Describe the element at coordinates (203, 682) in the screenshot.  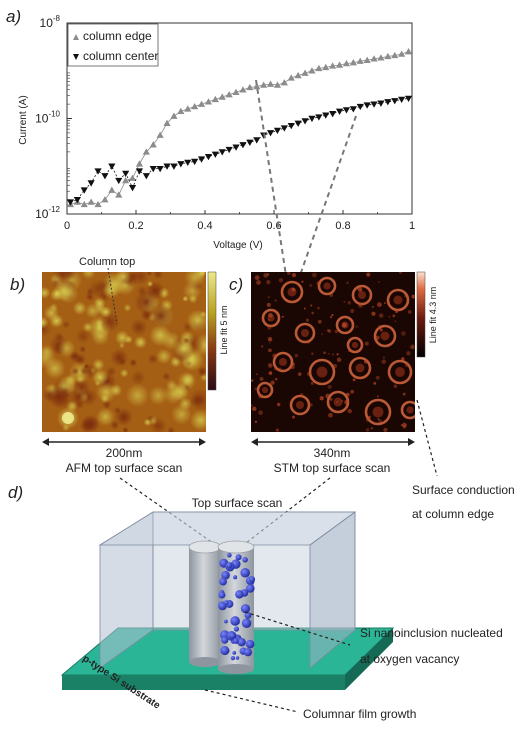
I see `substrate-front` at that location.